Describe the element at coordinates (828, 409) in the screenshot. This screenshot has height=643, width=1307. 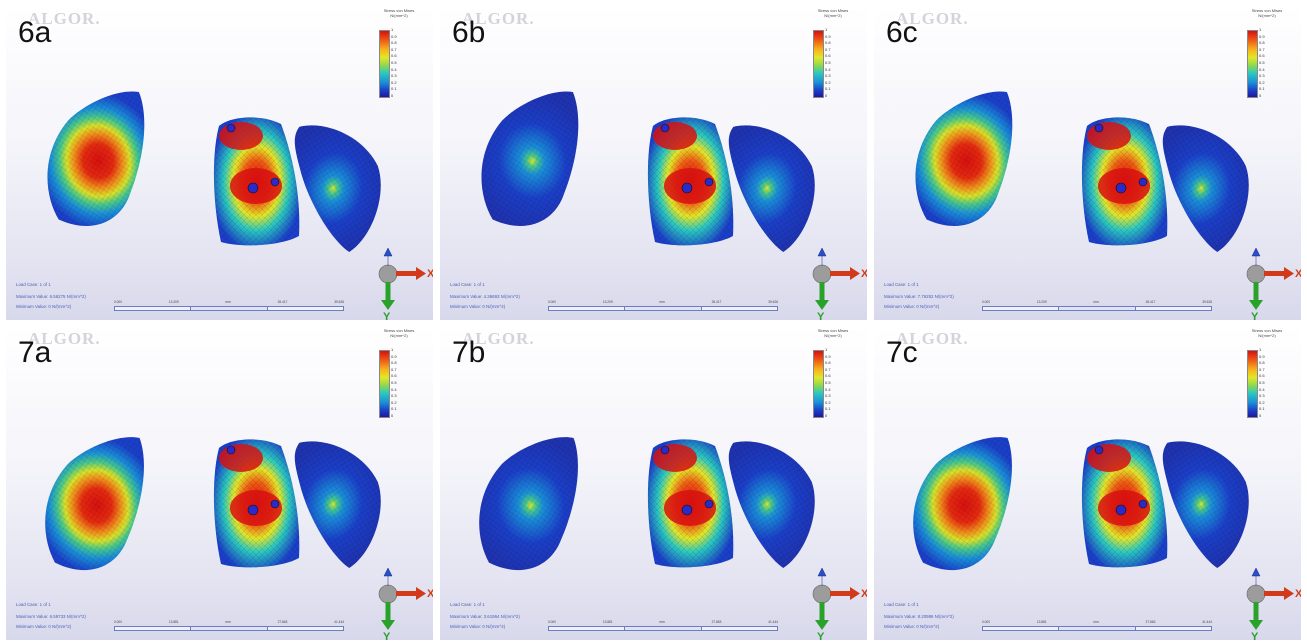
I see `legend-tick: 0.1` at that location.